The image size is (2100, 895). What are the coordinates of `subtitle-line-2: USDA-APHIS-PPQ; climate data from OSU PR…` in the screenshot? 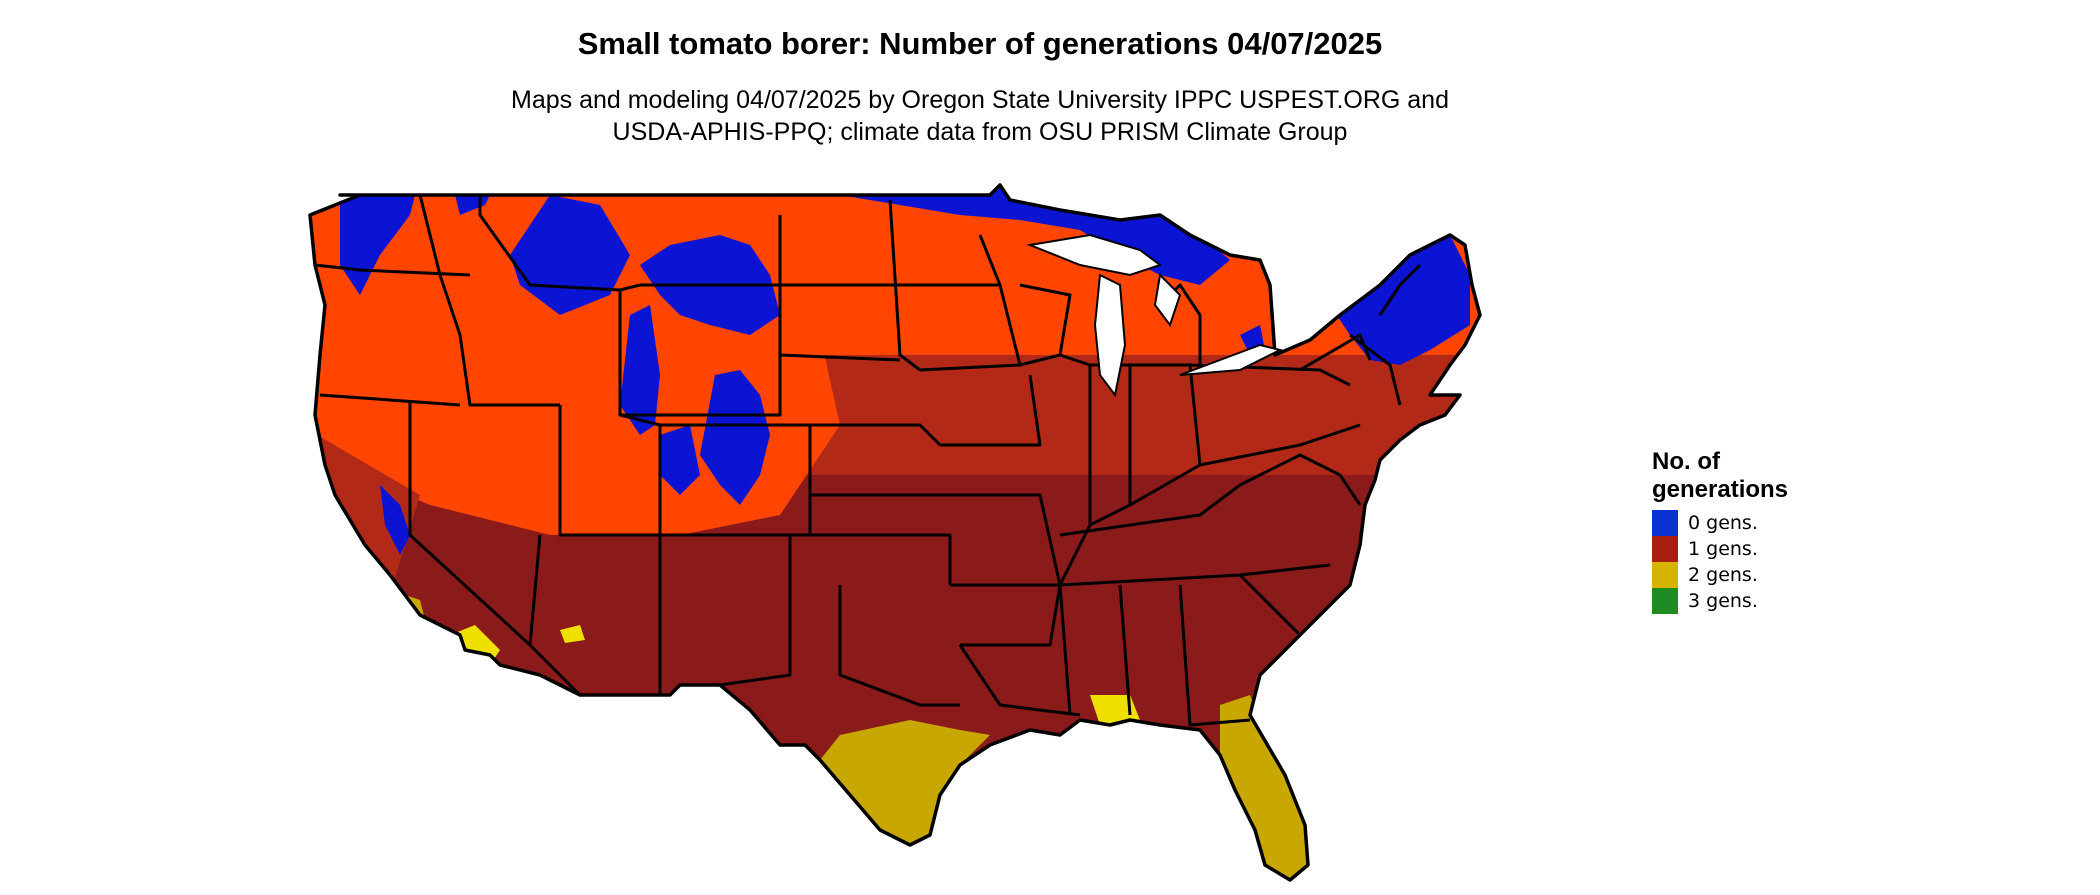 It's located at (980, 132).